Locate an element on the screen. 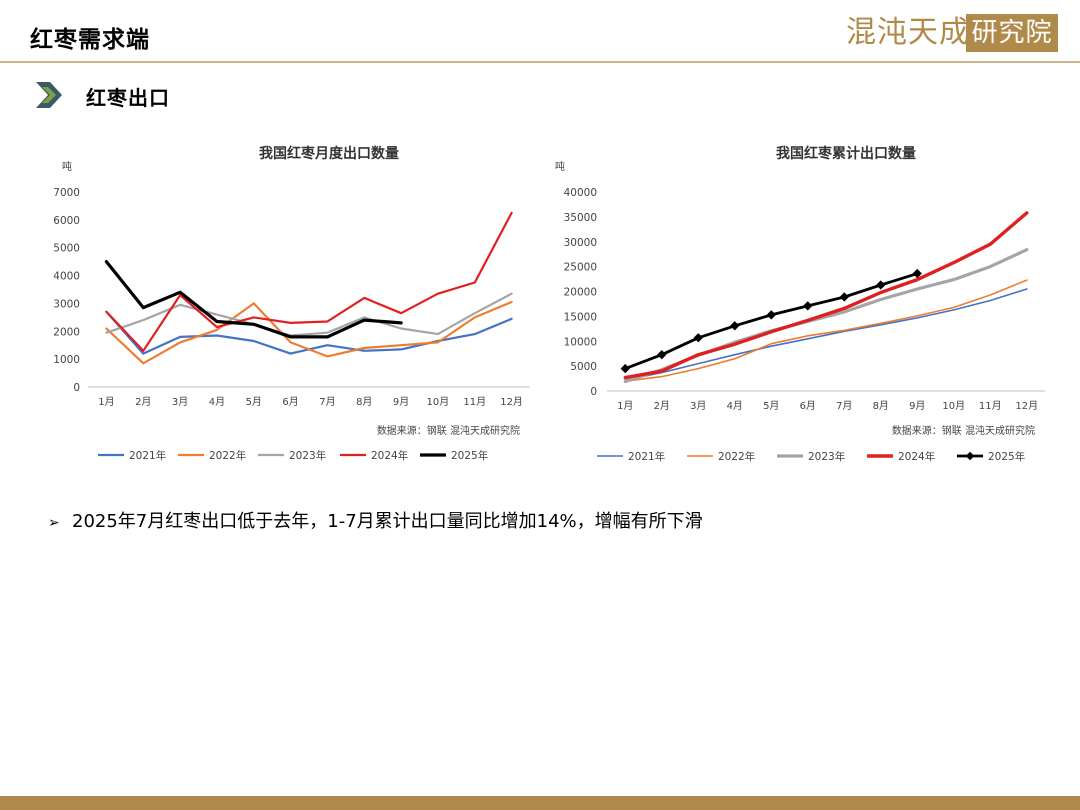 The image size is (1080, 810). y-tick-label: 6000 is located at coordinates (66, 221).